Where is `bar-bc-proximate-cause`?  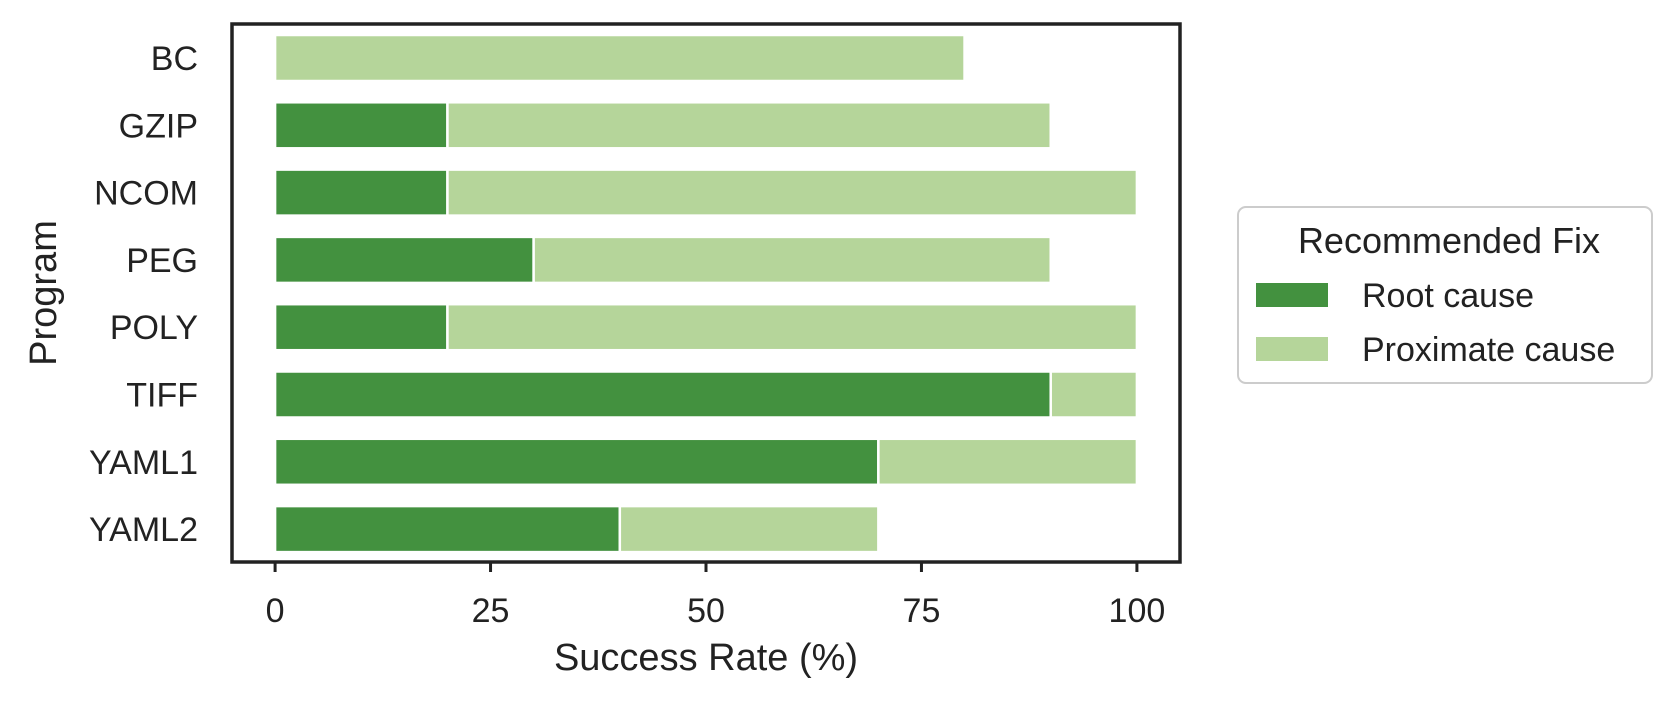 bar-bc-proximate-cause is located at coordinates (619, 58).